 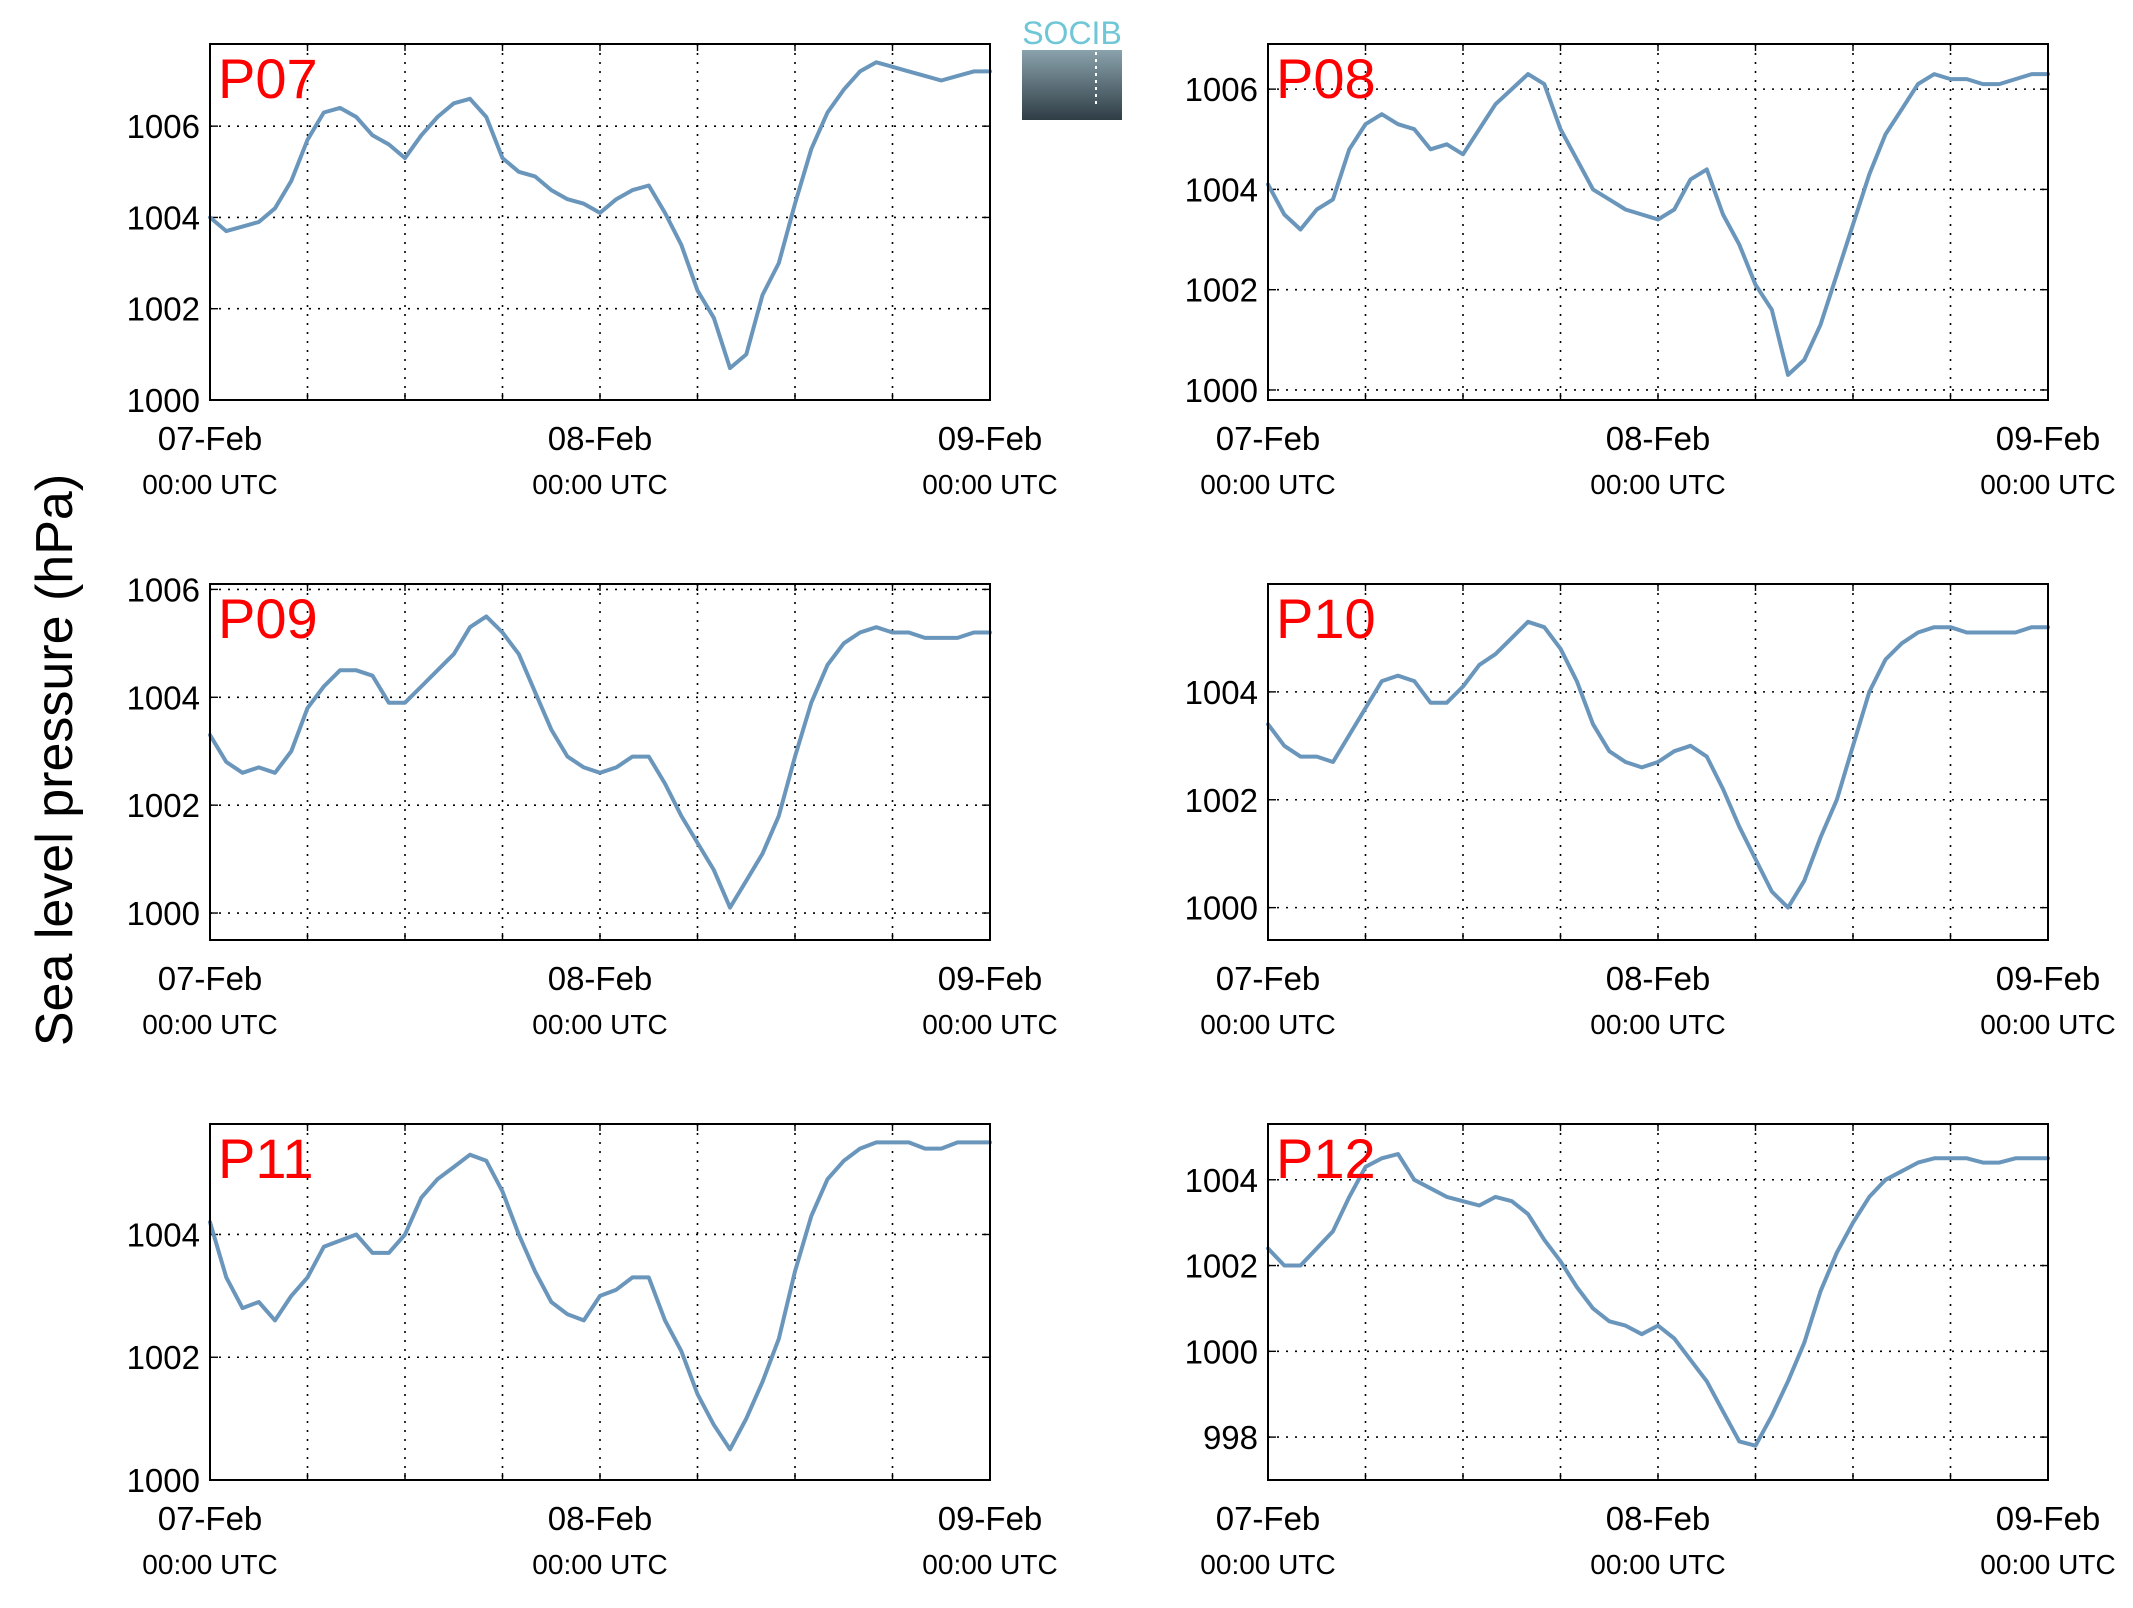 I want to click on series-line-p08, so click(x=1658, y=224).